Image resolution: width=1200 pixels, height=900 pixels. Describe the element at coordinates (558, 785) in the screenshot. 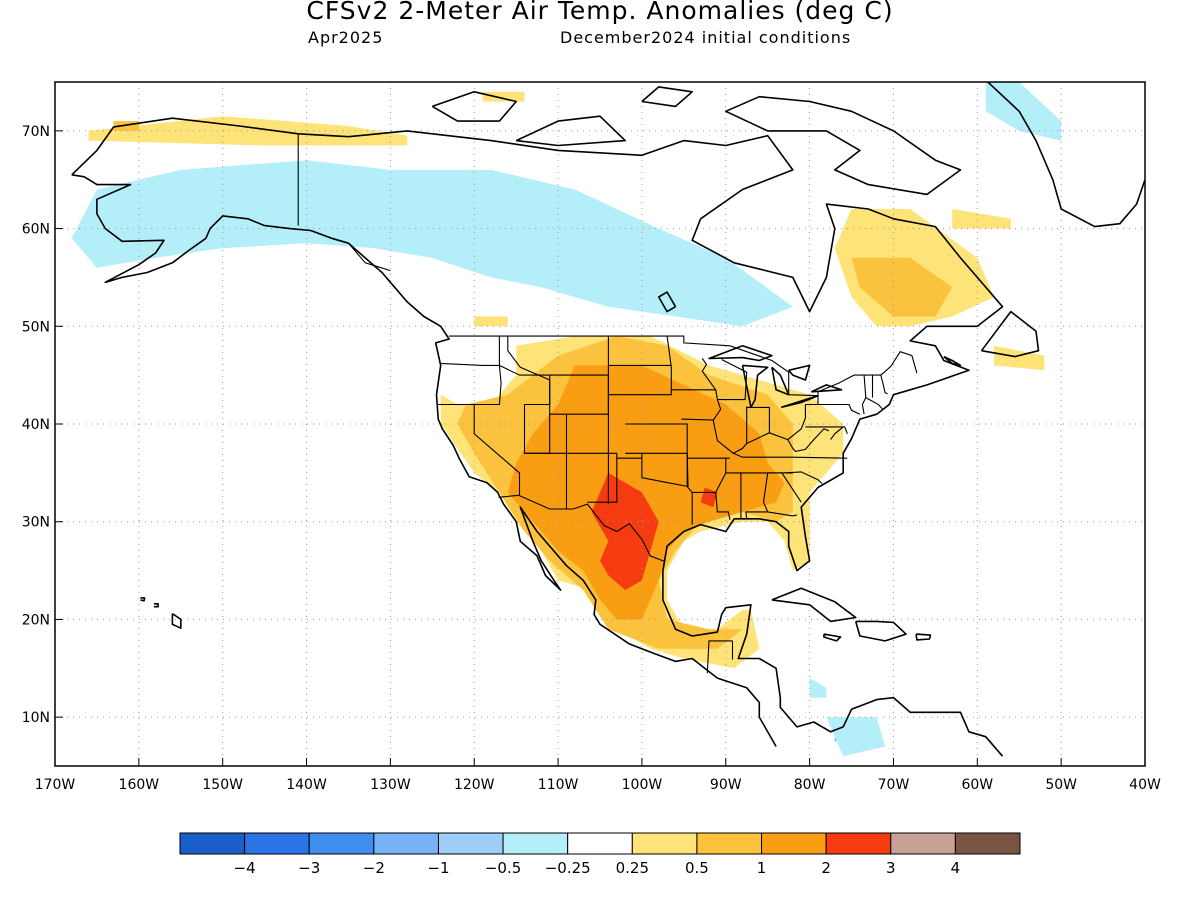

I see `lon-tick-label: 110W` at that location.